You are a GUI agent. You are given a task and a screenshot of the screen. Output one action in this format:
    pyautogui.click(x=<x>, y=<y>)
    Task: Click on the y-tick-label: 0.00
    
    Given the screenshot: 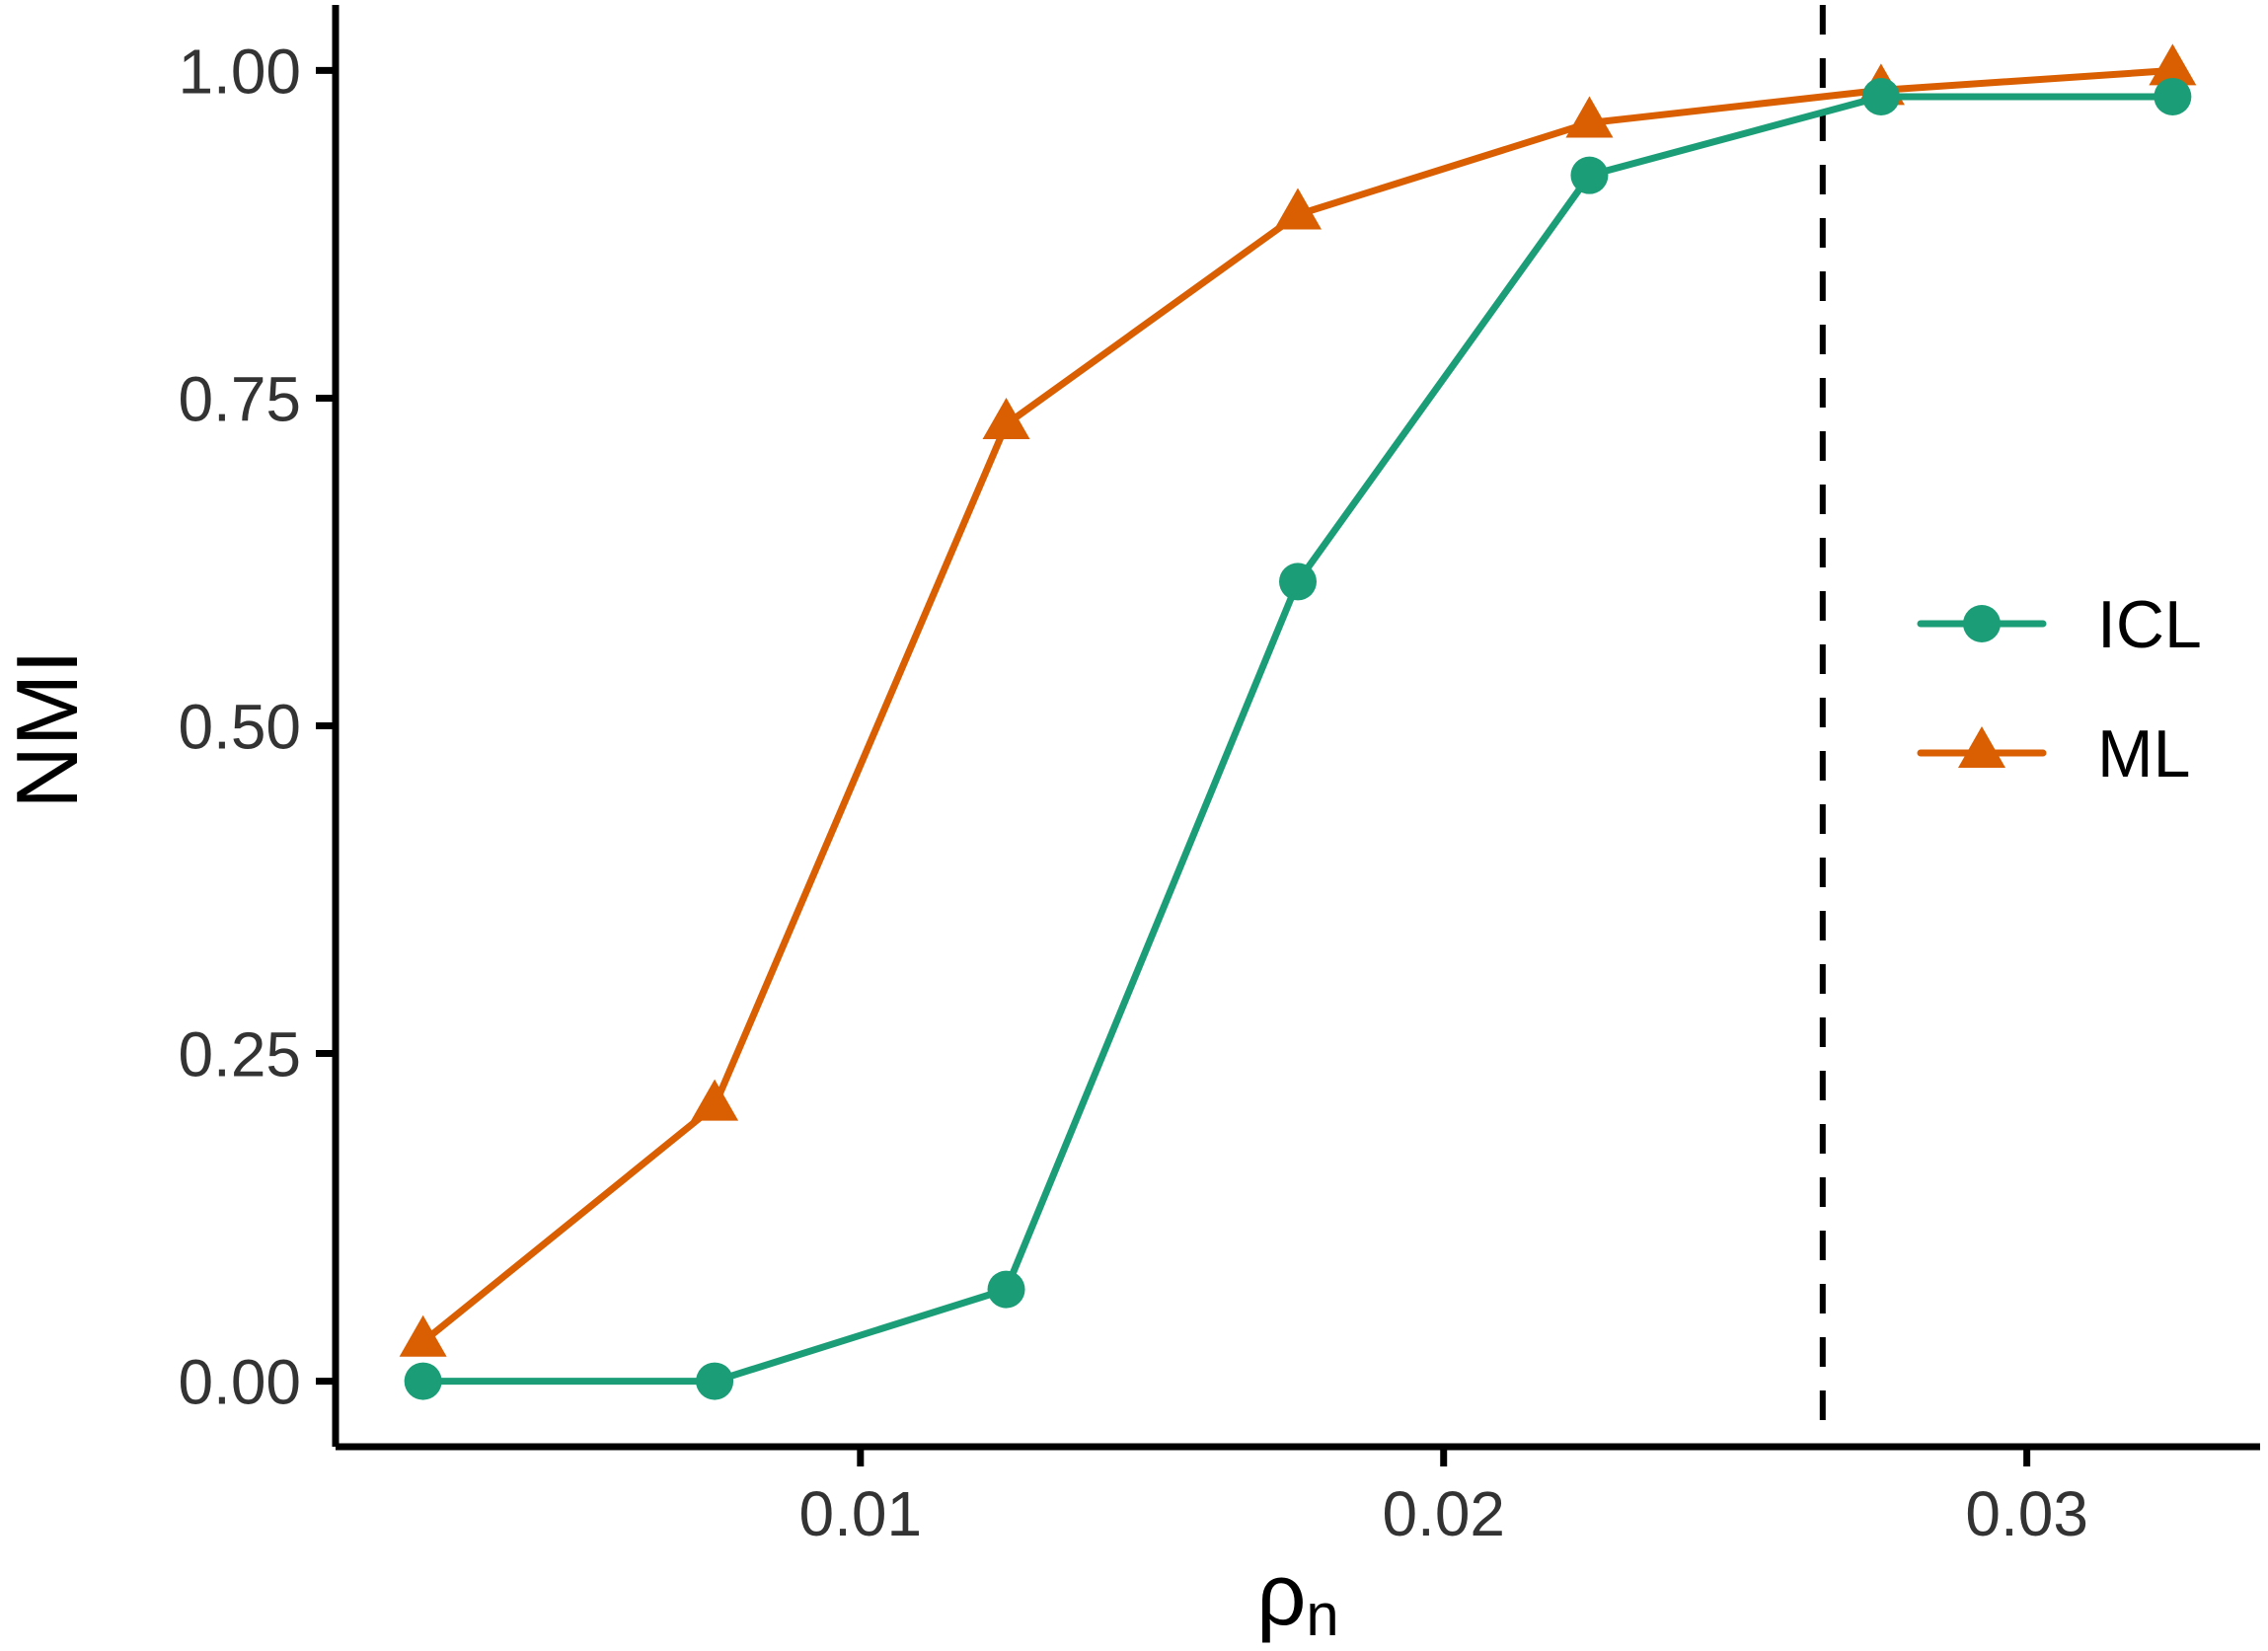 What is the action you would take?
    pyautogui.click(x=239, y=1382)
    